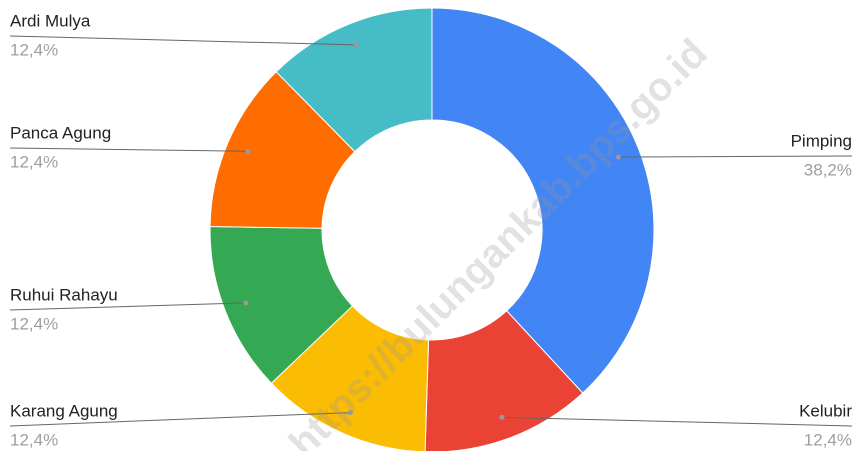  Describe the element at coordinates (821, 140) in the screenshot. I see `legend-label: Pimping` at that location.